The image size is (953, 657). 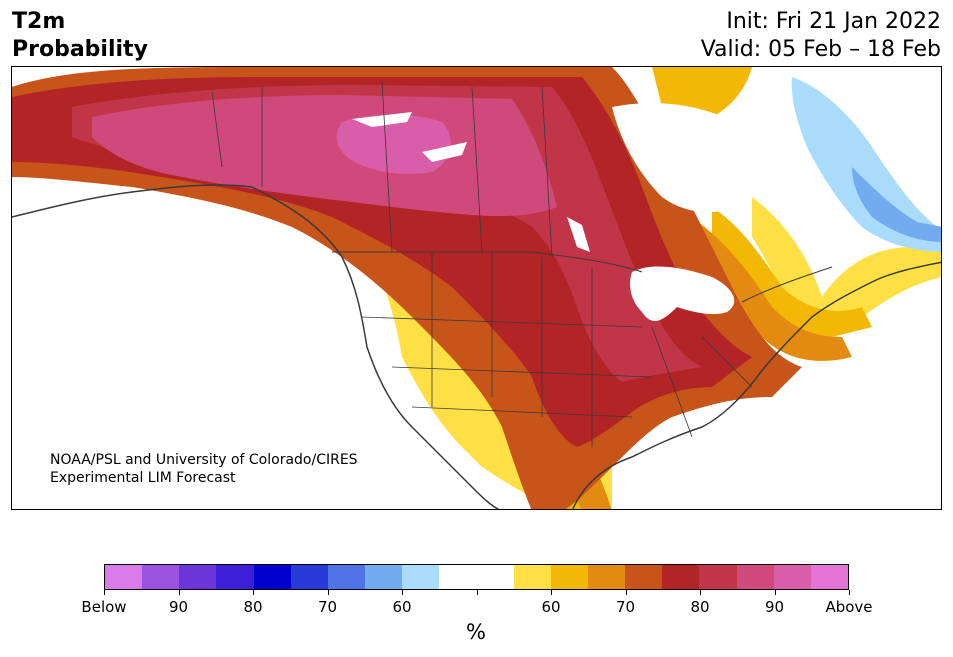 I want to click on unit-label: %, so click(x=476, y=632).